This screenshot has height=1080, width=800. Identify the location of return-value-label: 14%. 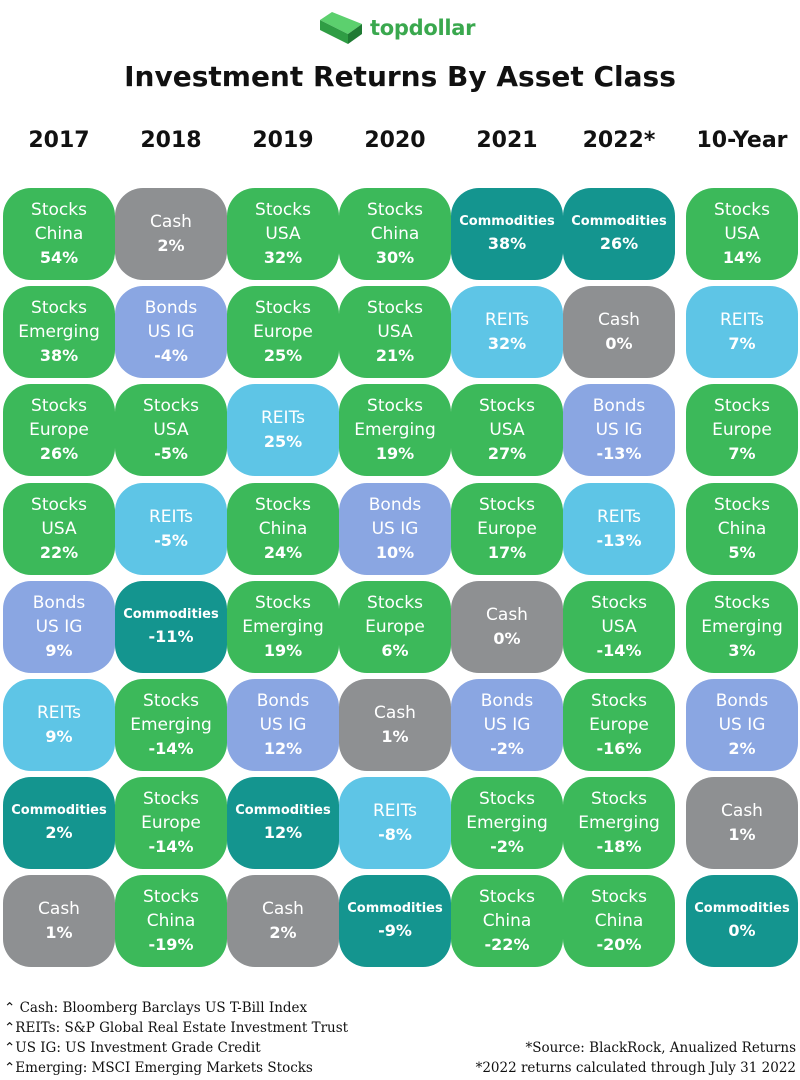
(742, 257).